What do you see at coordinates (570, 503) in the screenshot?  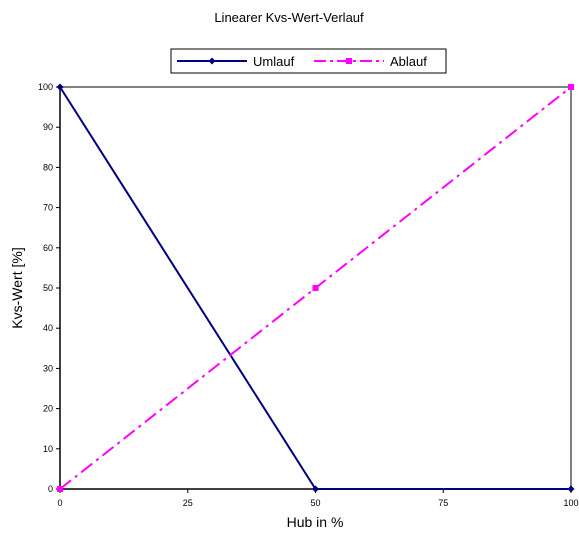 I see `x-tick-label: 100` at bounding box center [570, 503].